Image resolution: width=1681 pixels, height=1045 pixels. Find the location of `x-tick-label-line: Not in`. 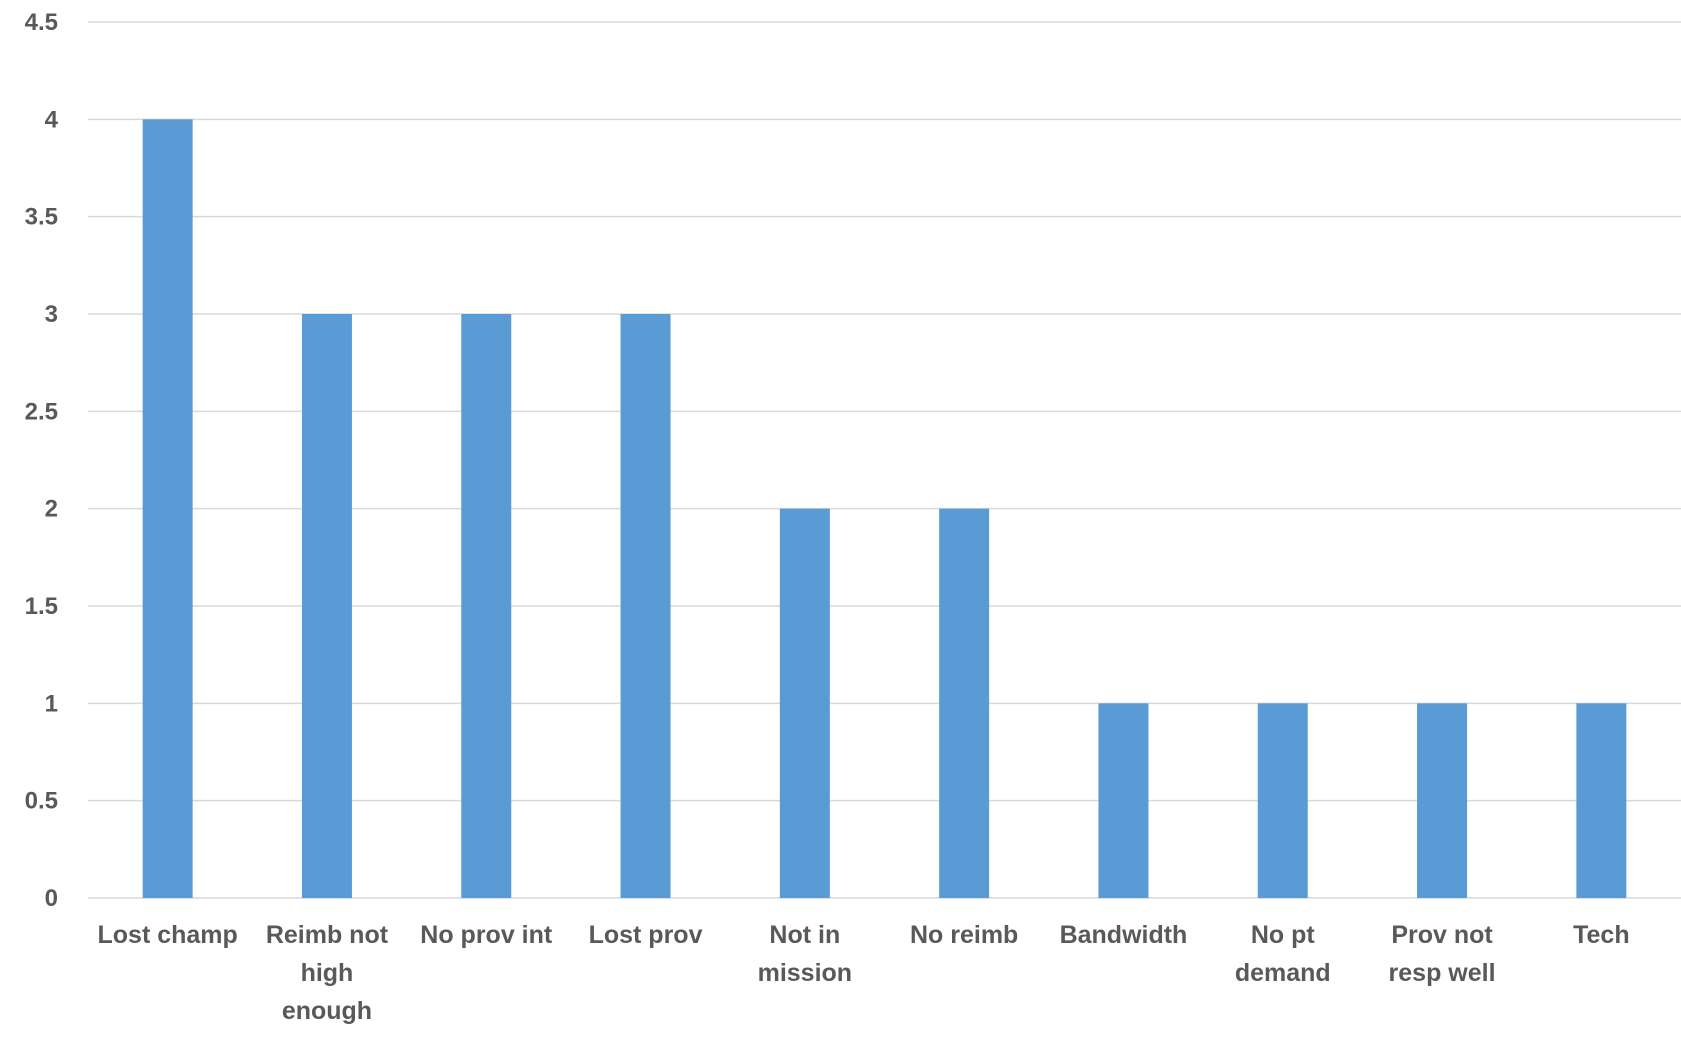

x-tick-label-line: Not in is located at coordinates (804, 935).